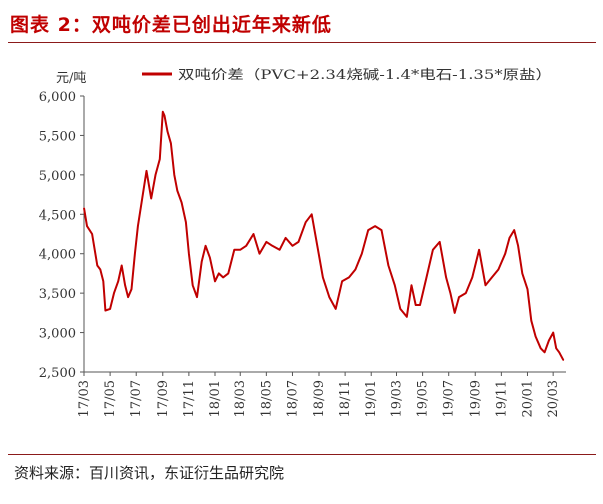 The height and width of the screenshot is (504, 603). I want to click on y-tick-label: 4,500, so click(57, 215).